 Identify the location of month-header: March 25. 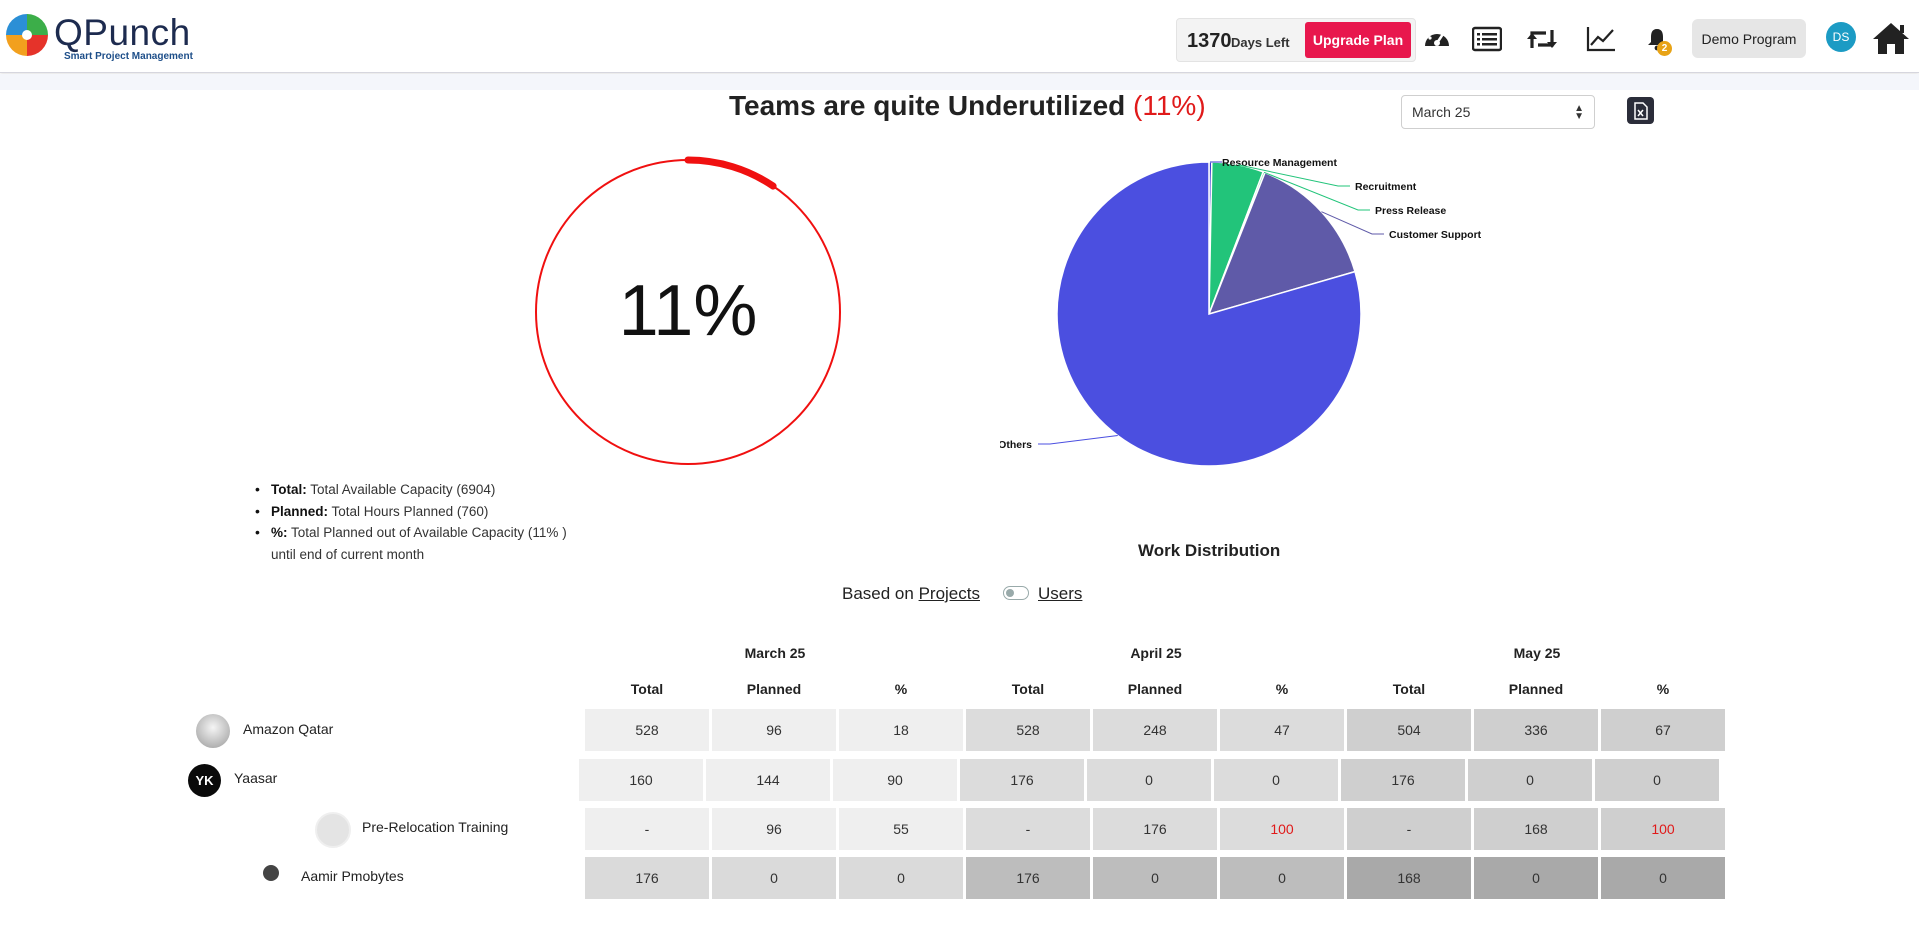
(775, 653).